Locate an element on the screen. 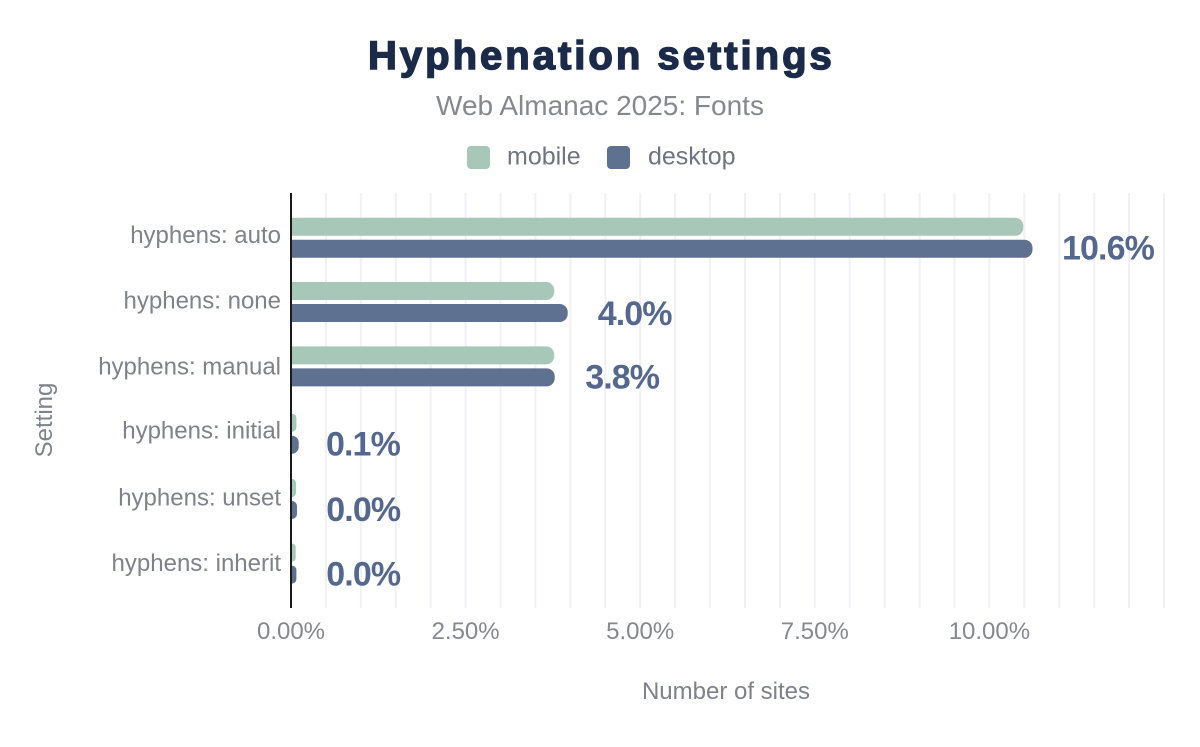  svg-text: hyphens: none is located at coordinates (202, 301).